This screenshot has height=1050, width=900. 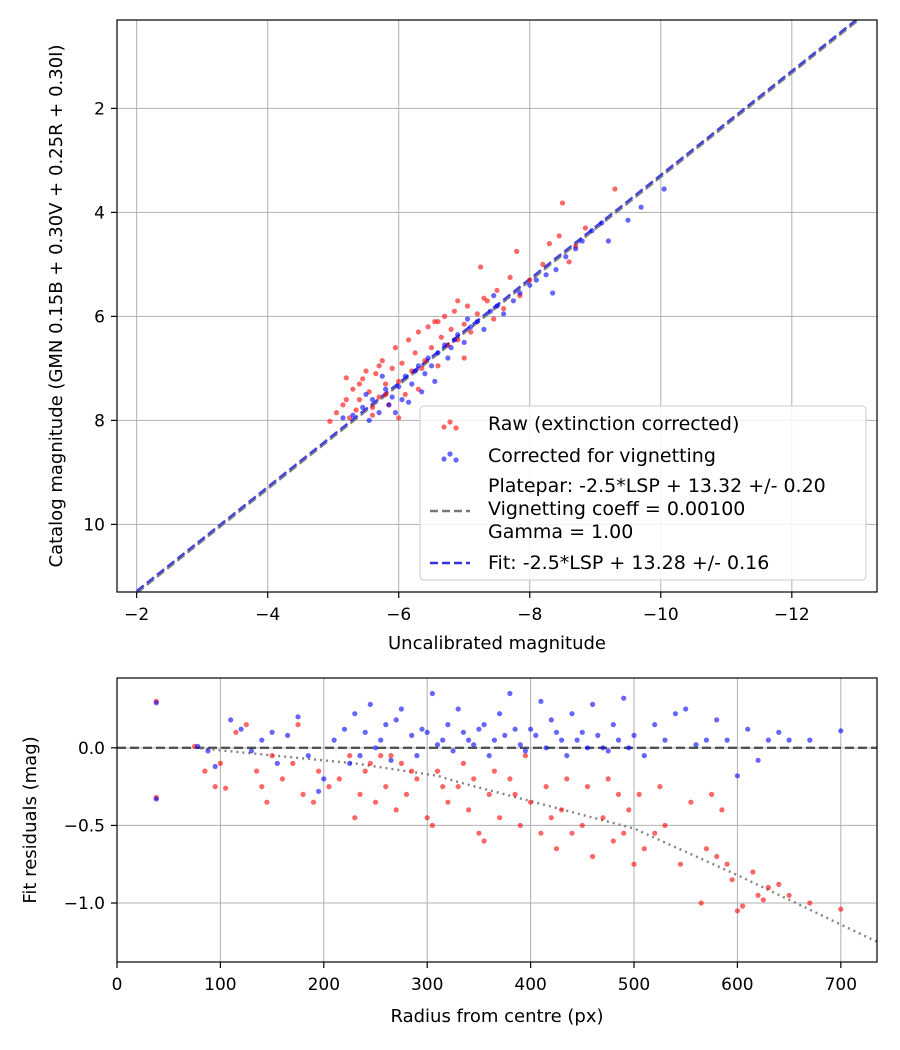 What do you see at coordinates (84, 826) in the screenshot?
I see `bottom-y-tick-label: −0.5` at bounding box center [84, 826].